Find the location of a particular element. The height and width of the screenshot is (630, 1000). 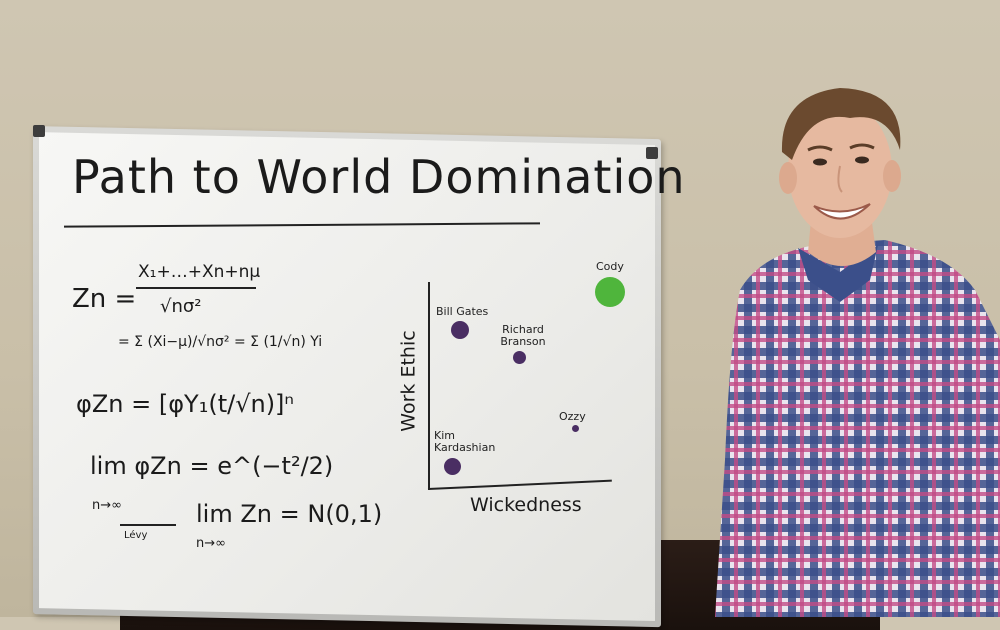

point-label-bill-gates: Bill Gates is located at coordinates (462, 311).